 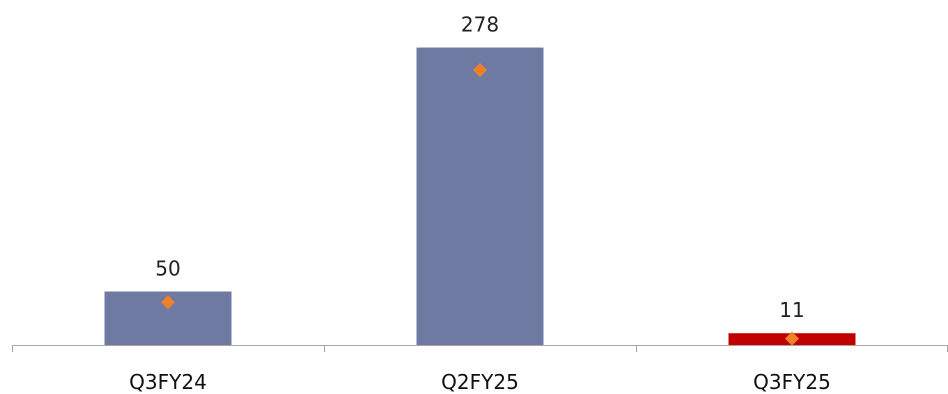 I want to click on x-tick-label-q2fy25: Q2FY25, so click(x=480, y=382).